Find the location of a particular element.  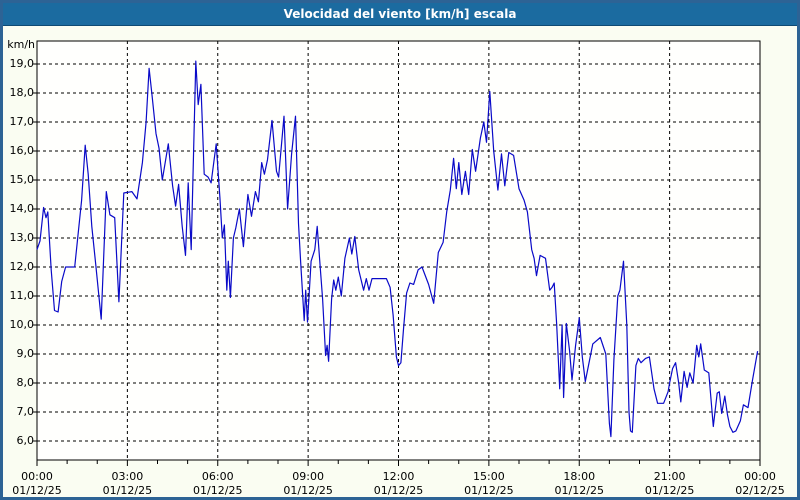

y-tick-label: 6,0 is located at coordinates (25, 440).